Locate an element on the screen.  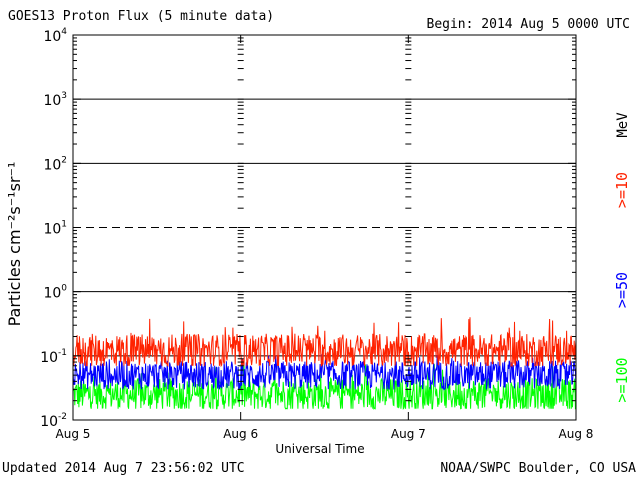
legend: >=10 >=50 >=100 MeV is located at coordinates (622, 257).